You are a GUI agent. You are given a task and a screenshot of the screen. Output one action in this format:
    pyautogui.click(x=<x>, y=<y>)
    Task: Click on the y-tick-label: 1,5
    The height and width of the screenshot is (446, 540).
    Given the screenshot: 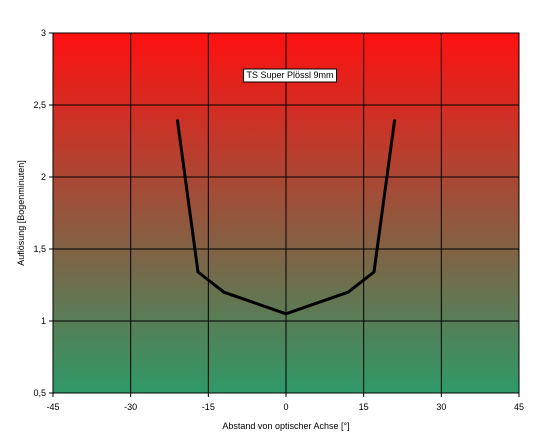 What is the action you would take?
    pyautogui.click(x=39, y=249)
    